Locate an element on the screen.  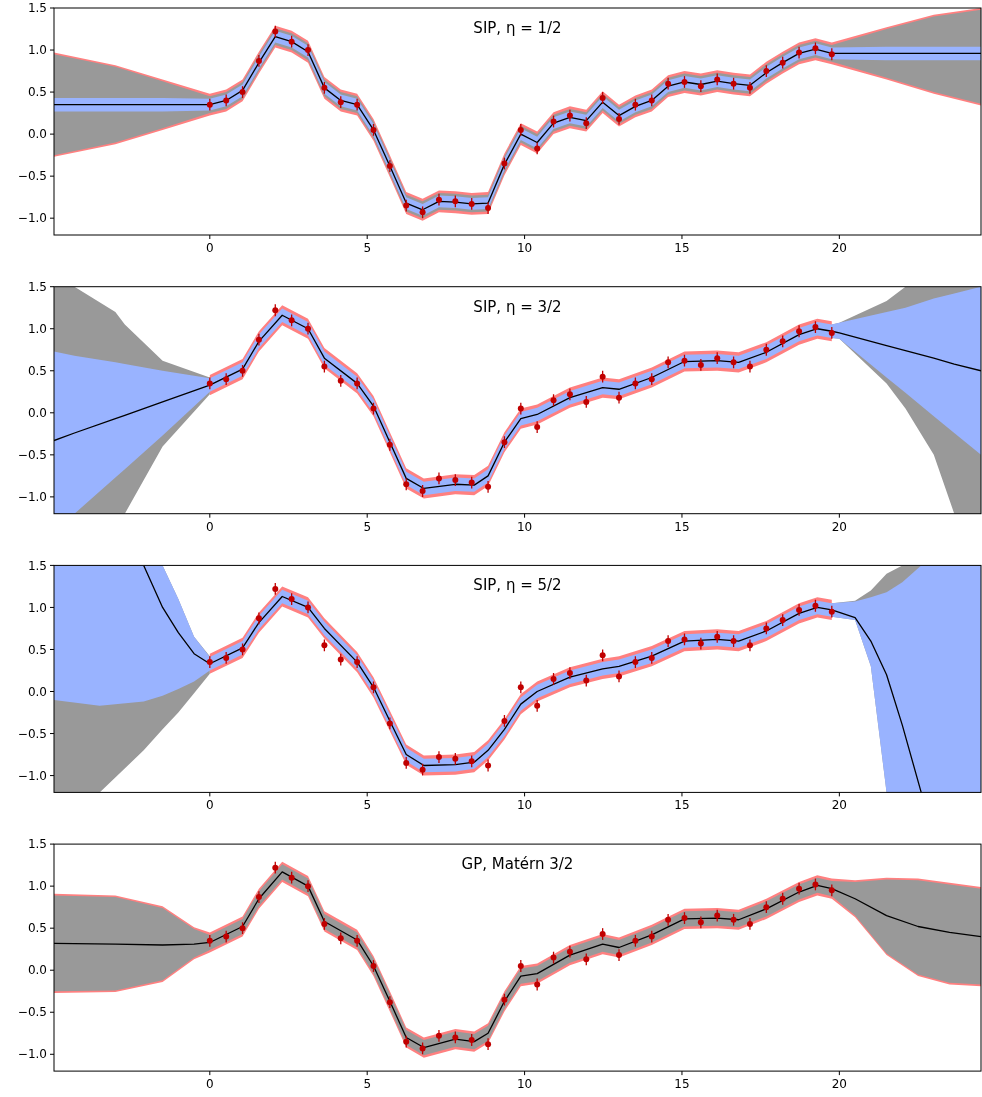
x-tick-label: 0 is located at coordinates (209, 248).